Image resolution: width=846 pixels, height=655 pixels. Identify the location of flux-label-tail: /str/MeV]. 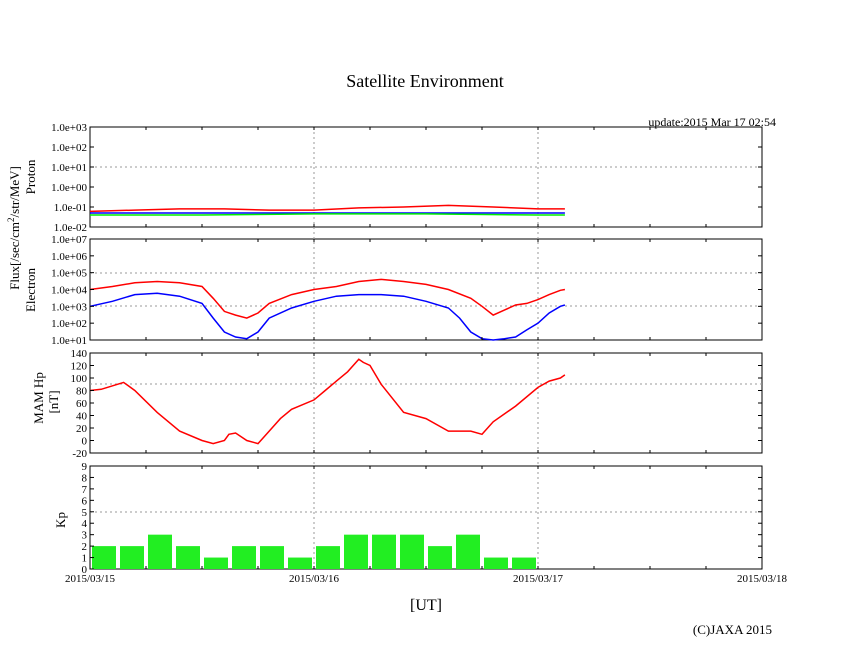
(14, 191).